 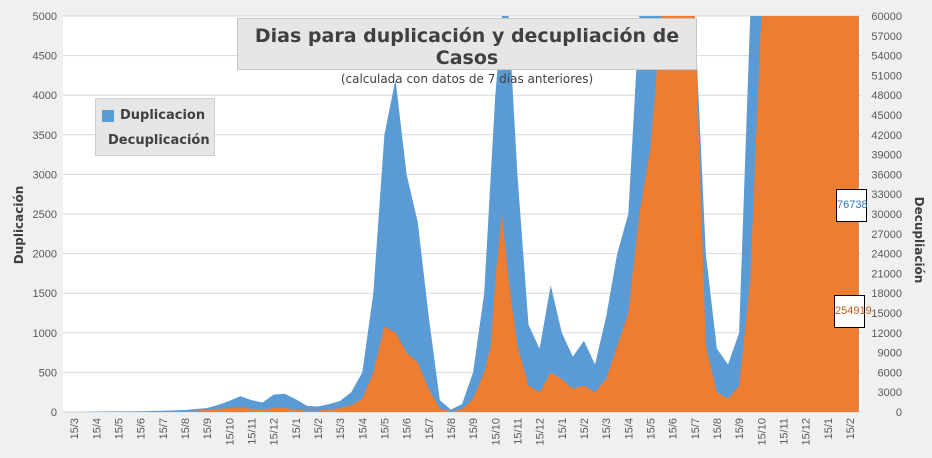 What do you see at coordinates (108, 115) in the screenshot?
I see `legend-swatch-duplicacion` at bounding box center [108, 115].